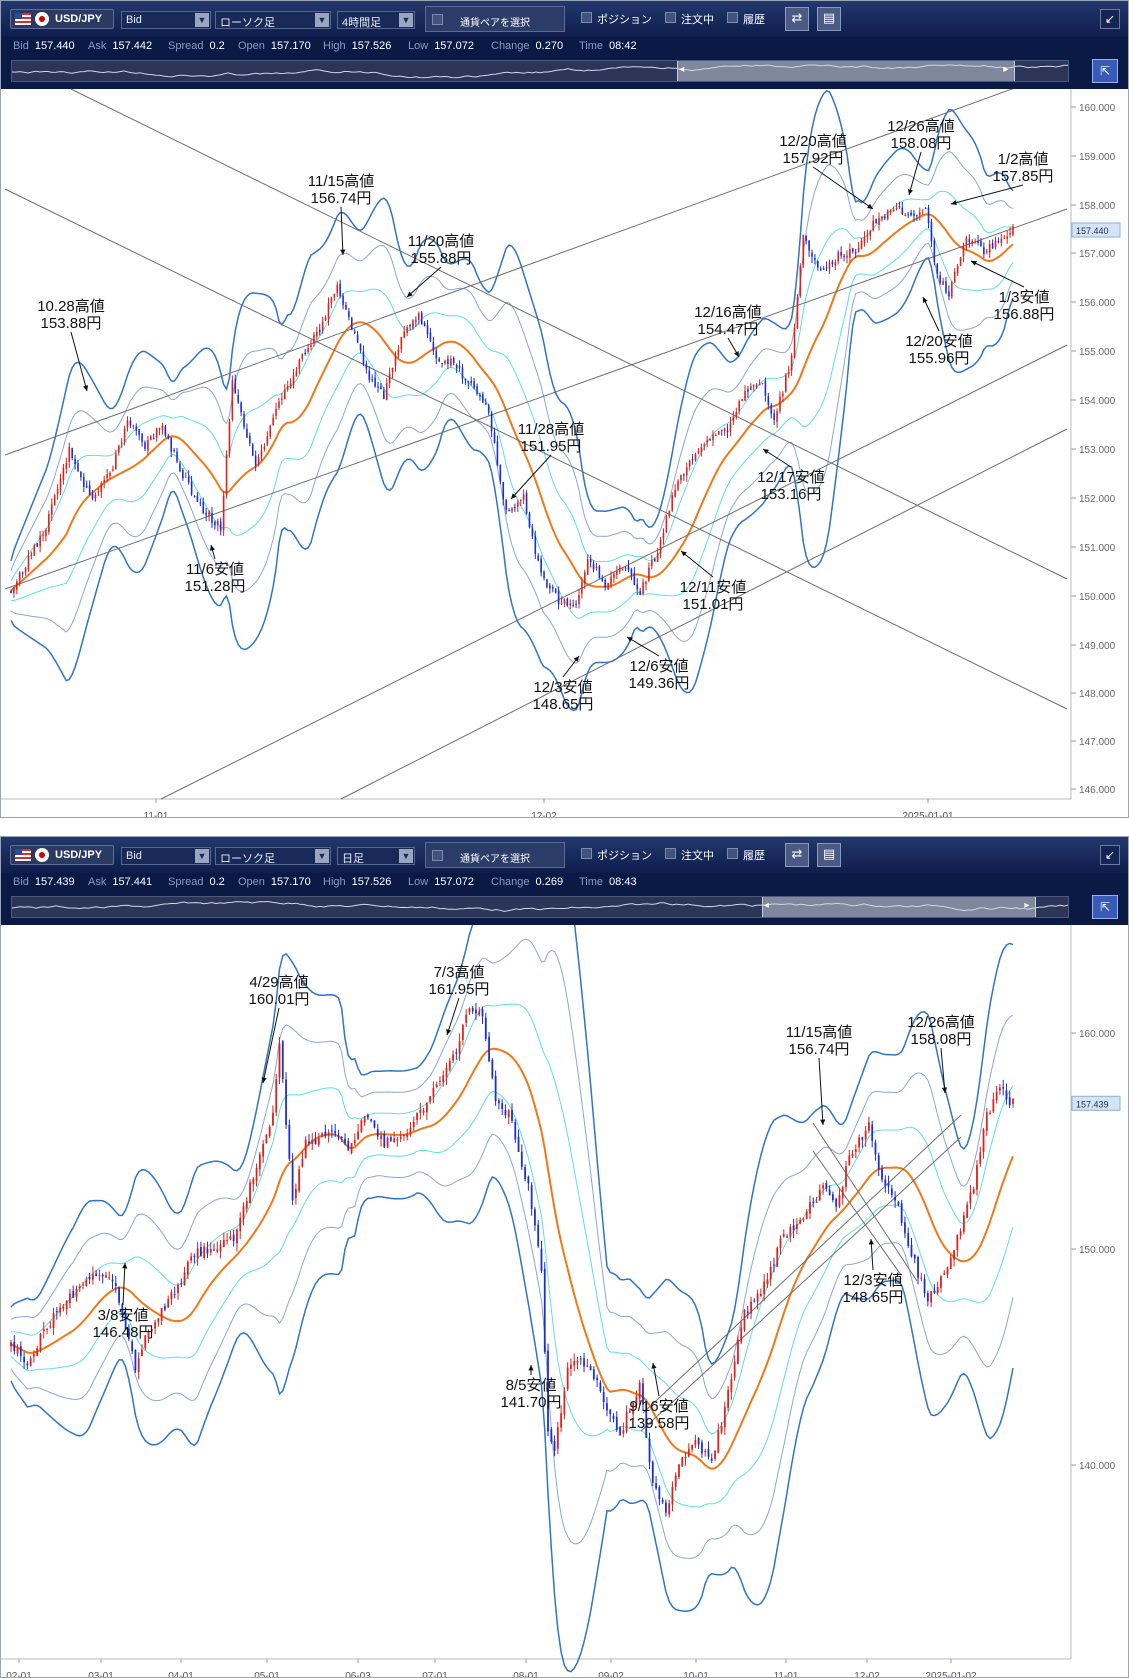  Describe the element at coordinates (928, 814) in the screenshot. I see `x-tick-label: 2025-01-01` at that location.